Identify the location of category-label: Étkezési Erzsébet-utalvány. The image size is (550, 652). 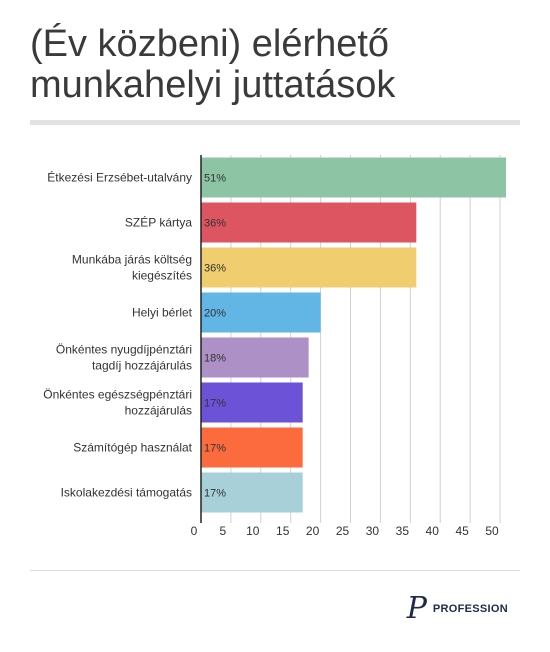
(119, 177).